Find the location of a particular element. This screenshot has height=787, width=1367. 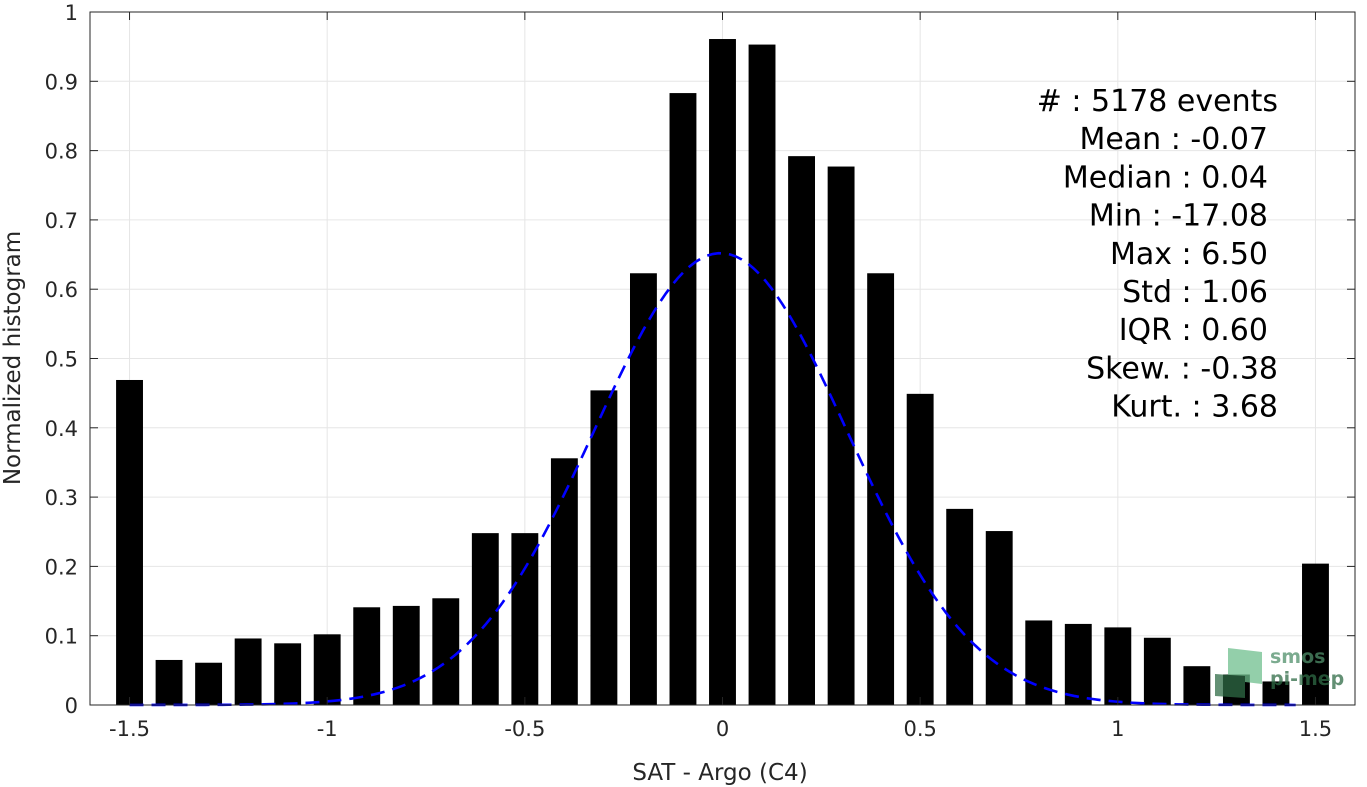

x-tick-label: 0 is located at coordinates (722, 729).